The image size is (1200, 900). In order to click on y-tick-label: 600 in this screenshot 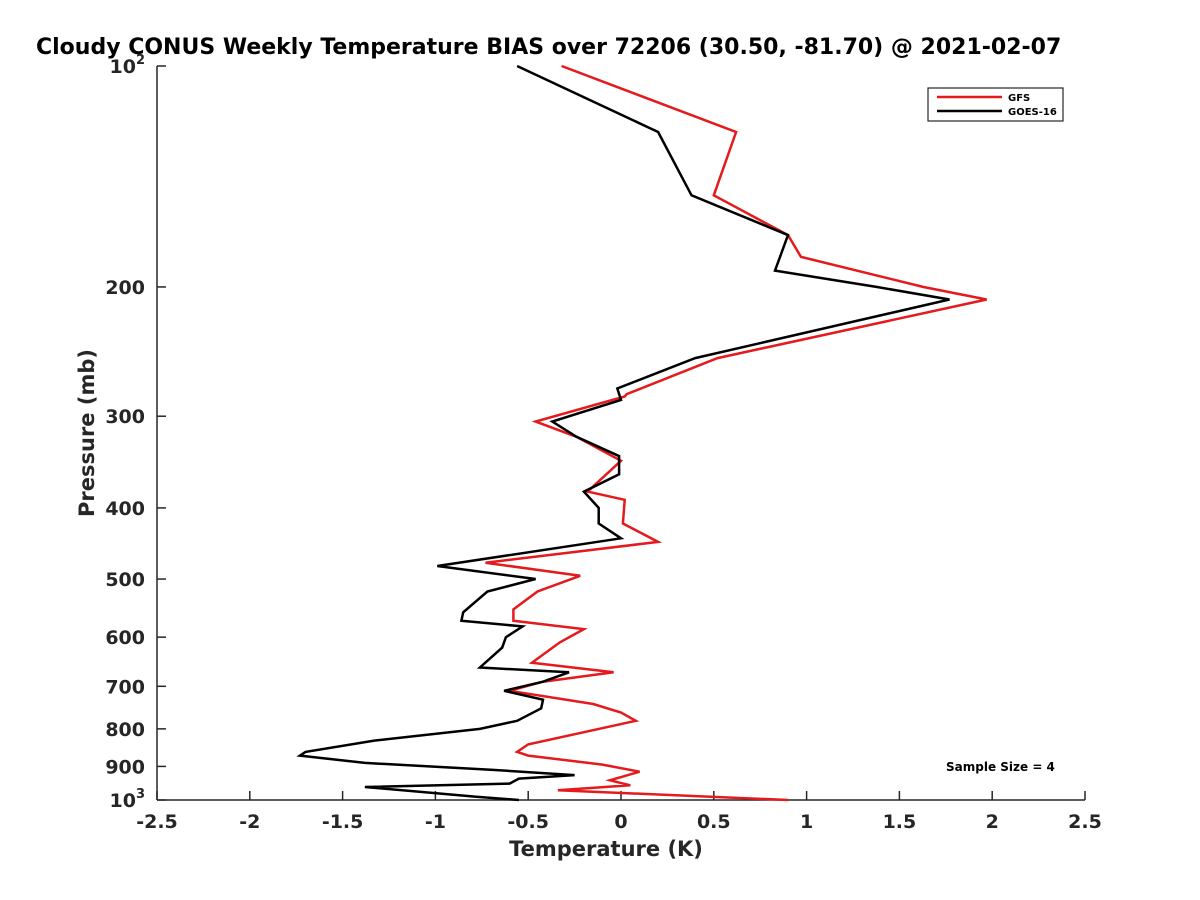, I will do `click(125, 638)`.